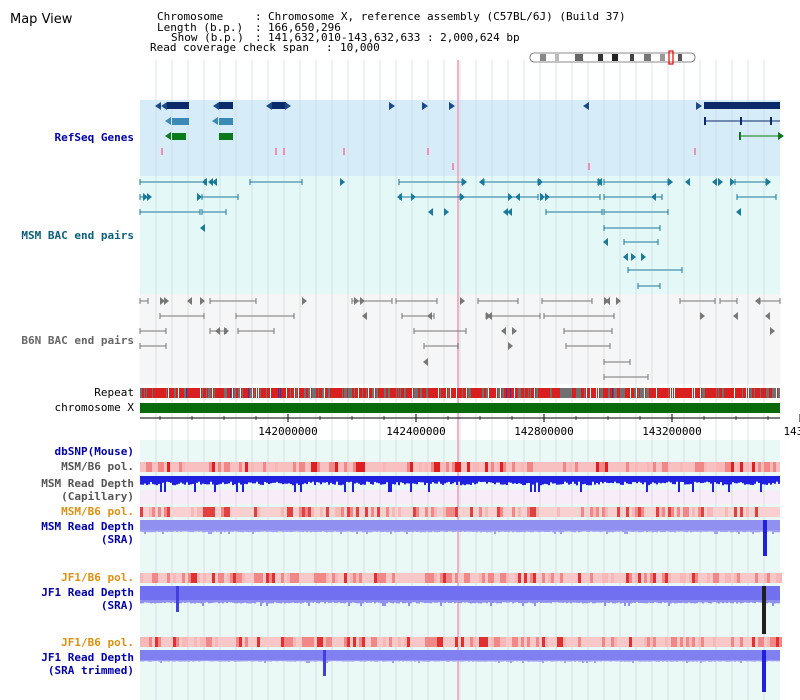 The width and height of the screenshot is (800, 700). I want to click on repeat-base, so click(460, 393).